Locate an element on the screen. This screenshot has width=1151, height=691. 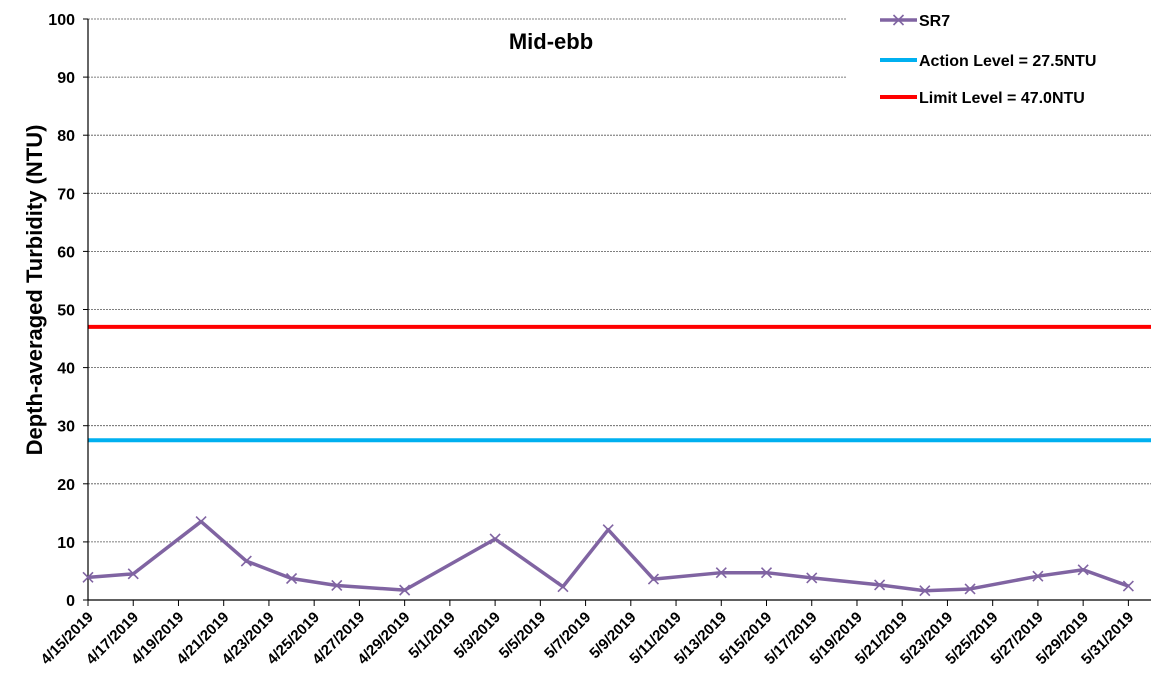
y-tick-label: 60 is located at coordinates (66, 252).